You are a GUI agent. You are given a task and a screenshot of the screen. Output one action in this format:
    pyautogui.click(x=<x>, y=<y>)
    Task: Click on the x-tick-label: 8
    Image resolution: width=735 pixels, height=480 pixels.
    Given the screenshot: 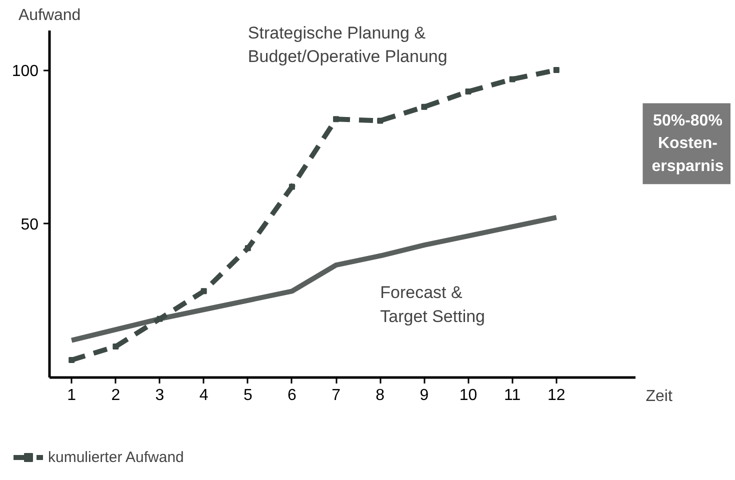 What is the action you would take?
    pyautogui.click(x=380, y=395)
    